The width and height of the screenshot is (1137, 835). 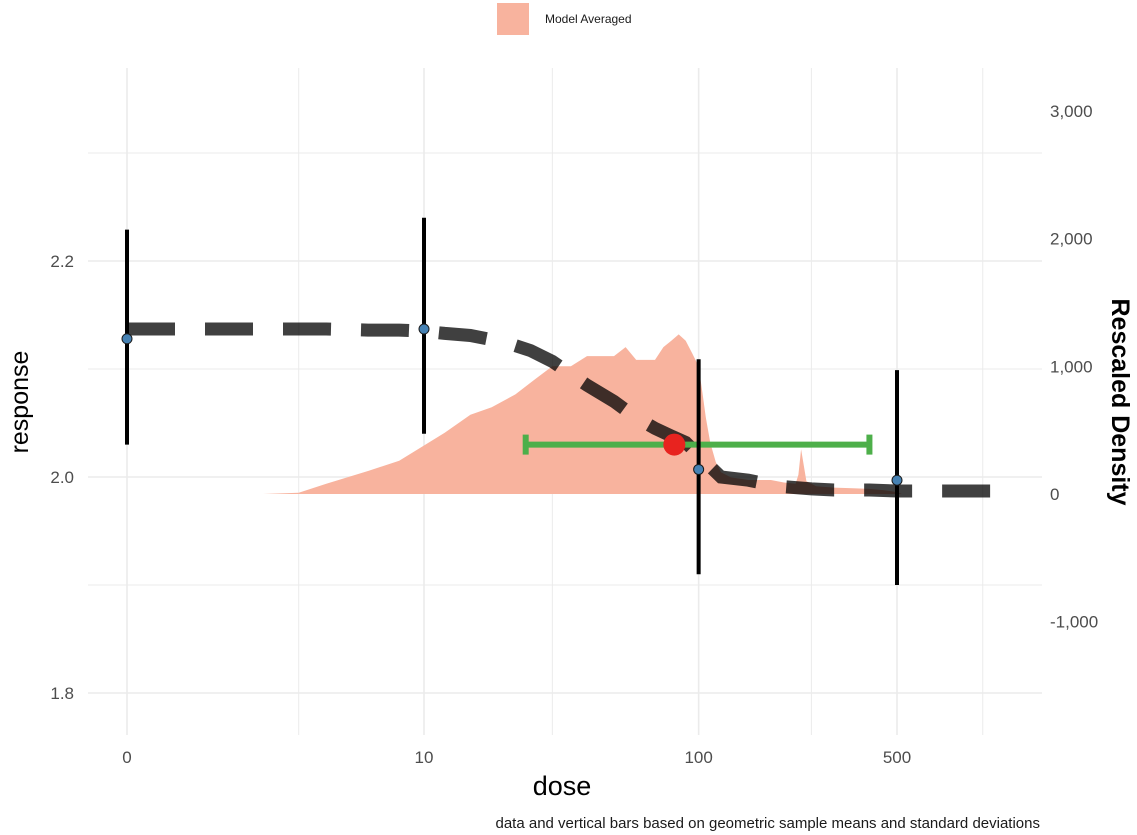 I want to click on y-tick-label-0: 1.8, so click(x=62, y=693).